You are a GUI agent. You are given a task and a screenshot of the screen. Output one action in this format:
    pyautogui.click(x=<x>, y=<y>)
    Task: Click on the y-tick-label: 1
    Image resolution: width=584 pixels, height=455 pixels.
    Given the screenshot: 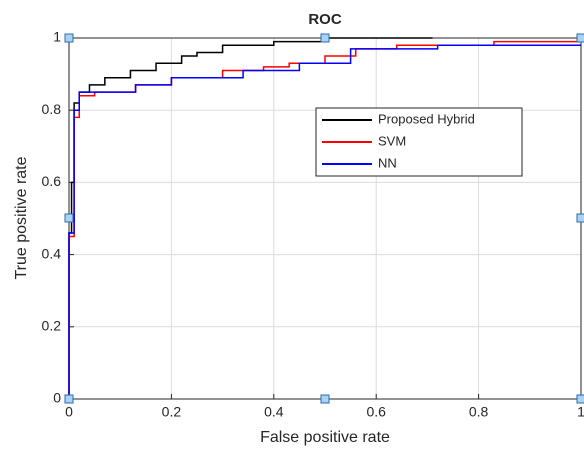 What is the action you would take?
    pyautogui.click(x=57, y=37)
    